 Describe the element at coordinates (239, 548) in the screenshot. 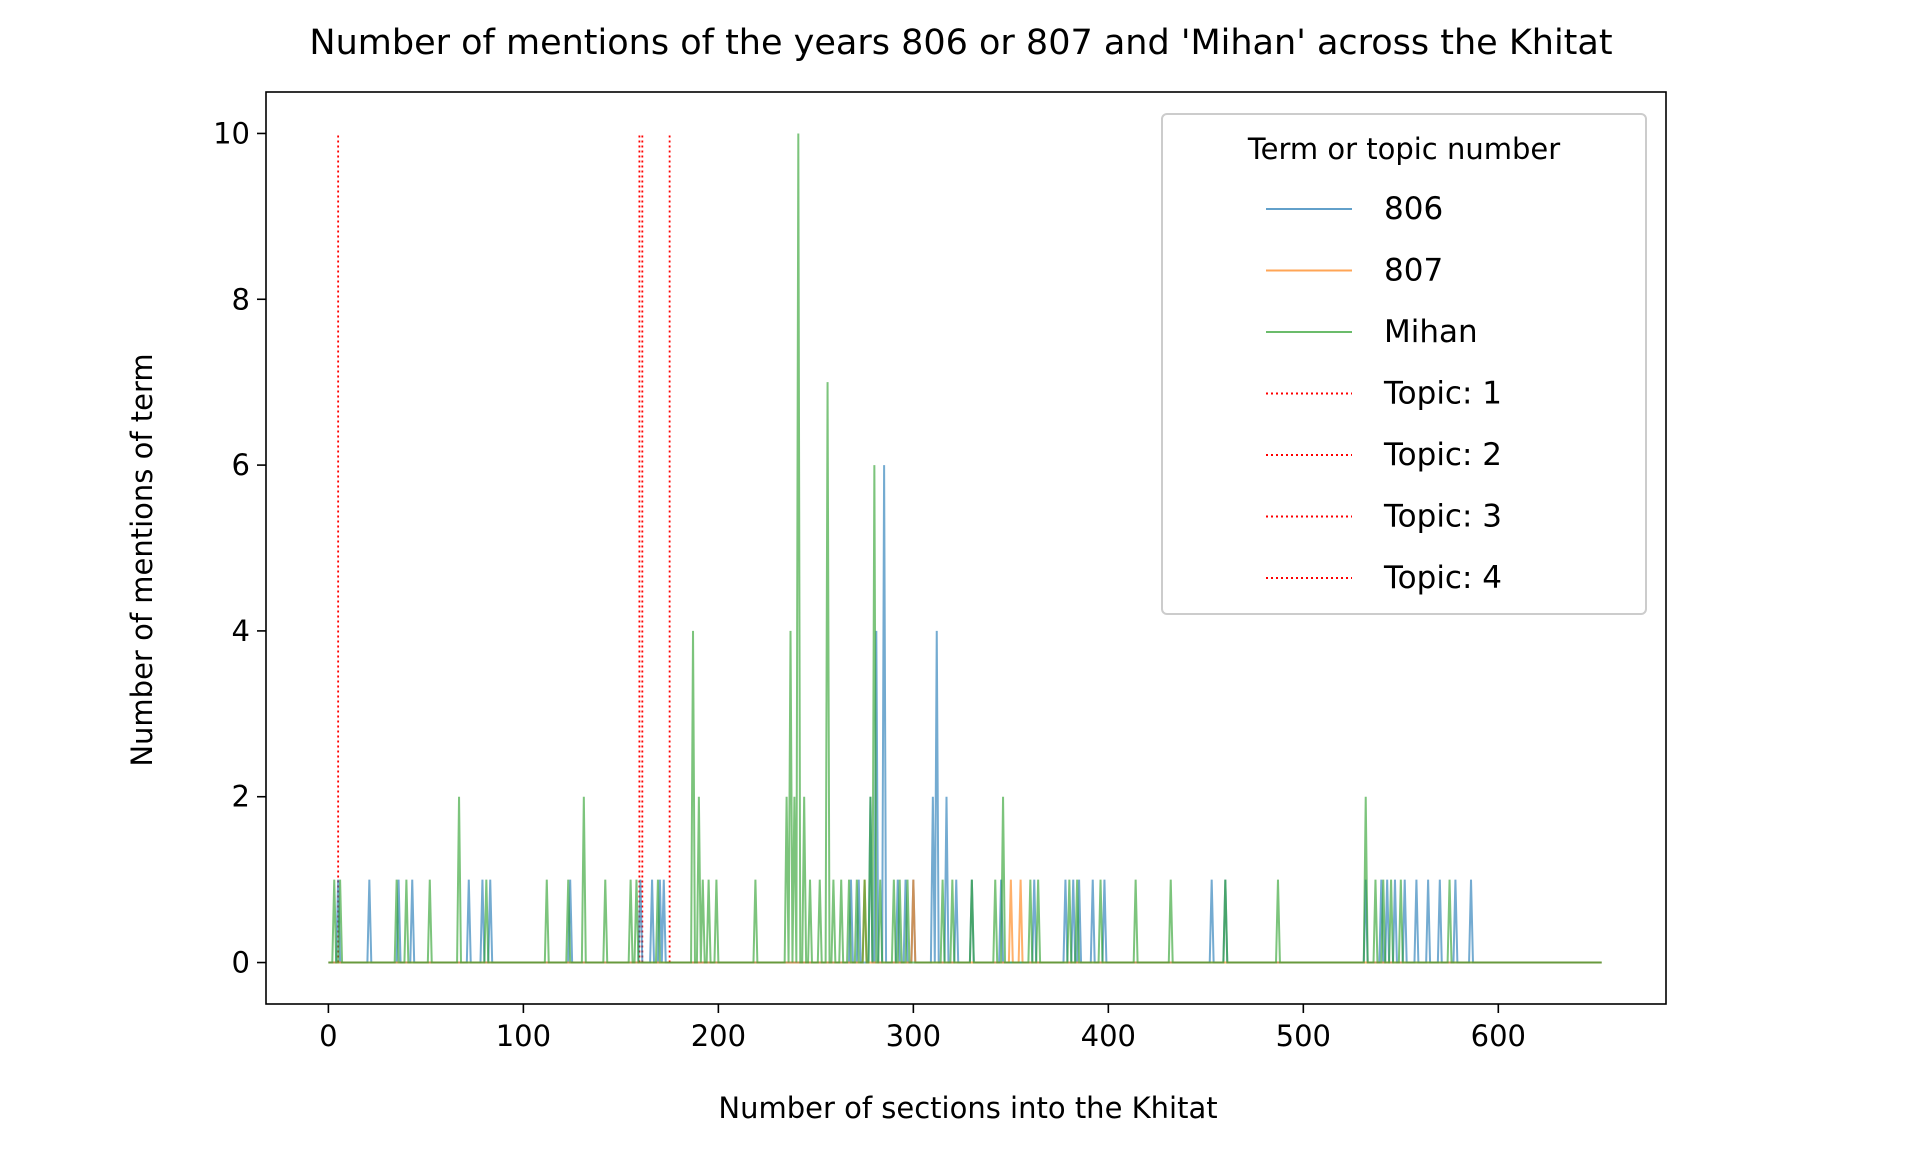

I see `y-axis-ticks: 0 2 4 6 8 10` at that location.